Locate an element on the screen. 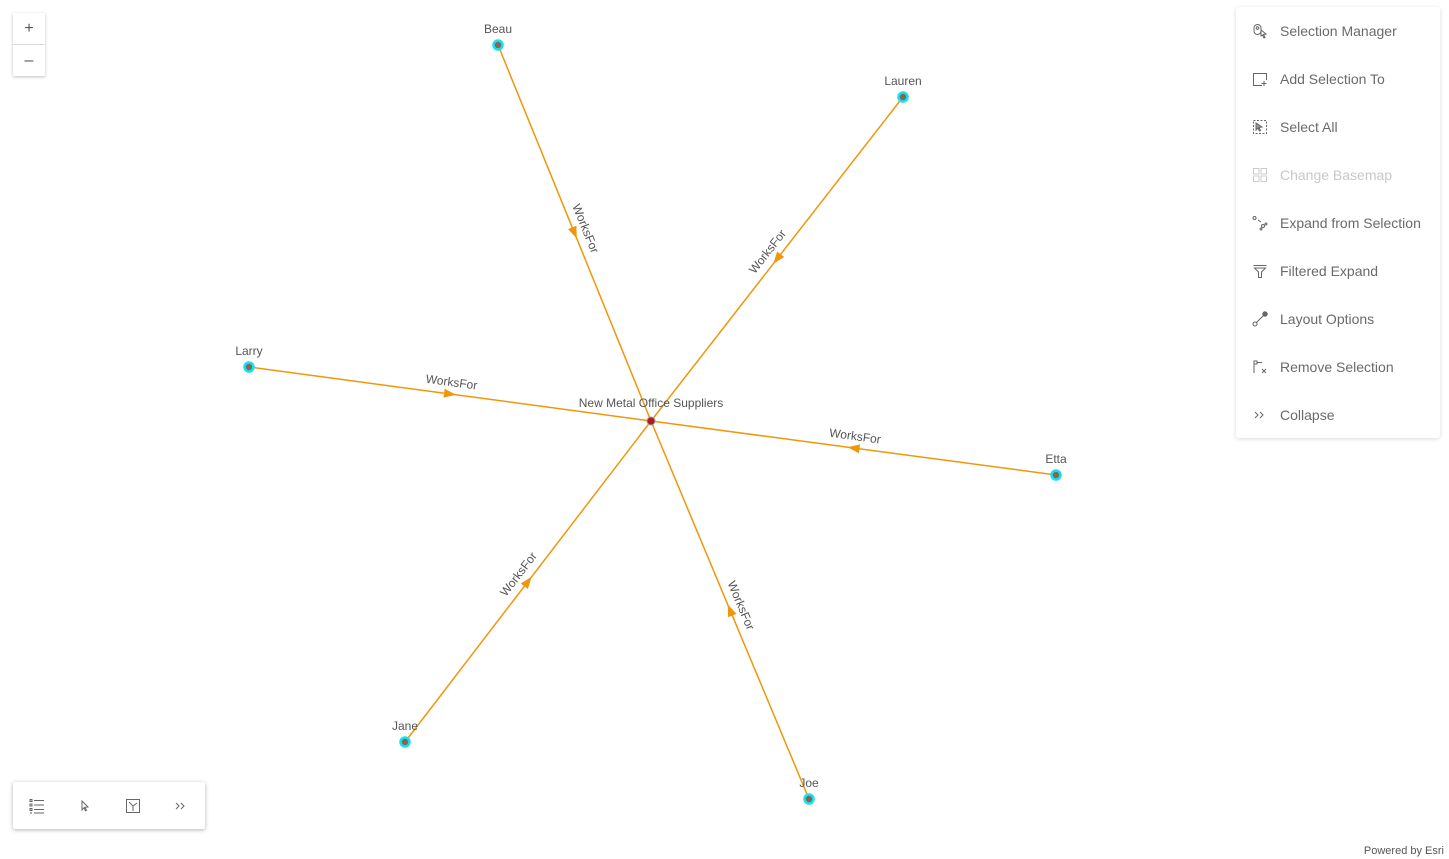 Image resolution: width=1449 pixels, height=859 pixels. node-label: Jane is located at coordinates (405, 726).